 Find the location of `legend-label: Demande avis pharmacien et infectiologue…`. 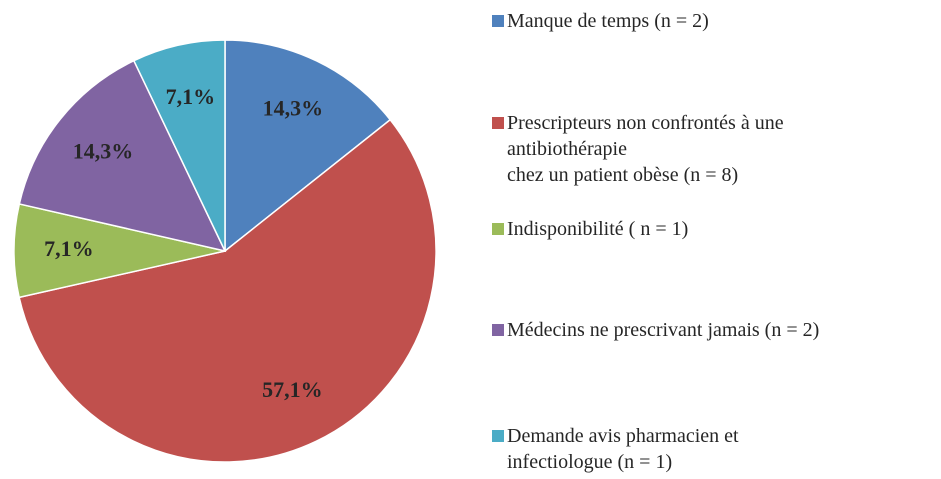

legend-label: Demande avis pharmacien et infectiologue… is located at coordinates (623, 449).